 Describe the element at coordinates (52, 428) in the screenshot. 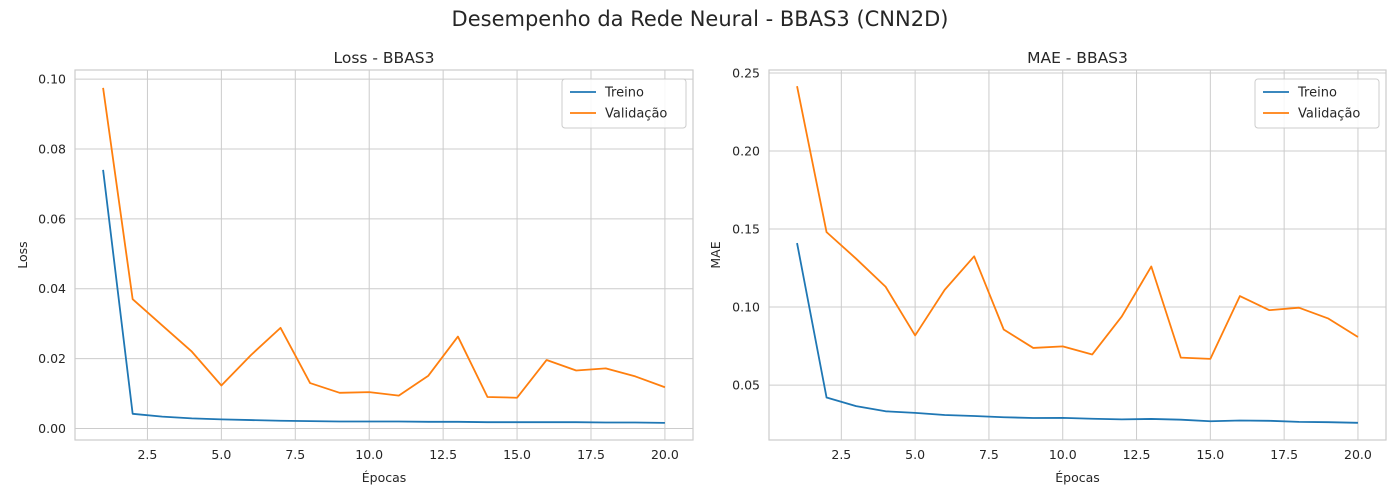

I see `loss-y-tick-label: 0.00` at that location.